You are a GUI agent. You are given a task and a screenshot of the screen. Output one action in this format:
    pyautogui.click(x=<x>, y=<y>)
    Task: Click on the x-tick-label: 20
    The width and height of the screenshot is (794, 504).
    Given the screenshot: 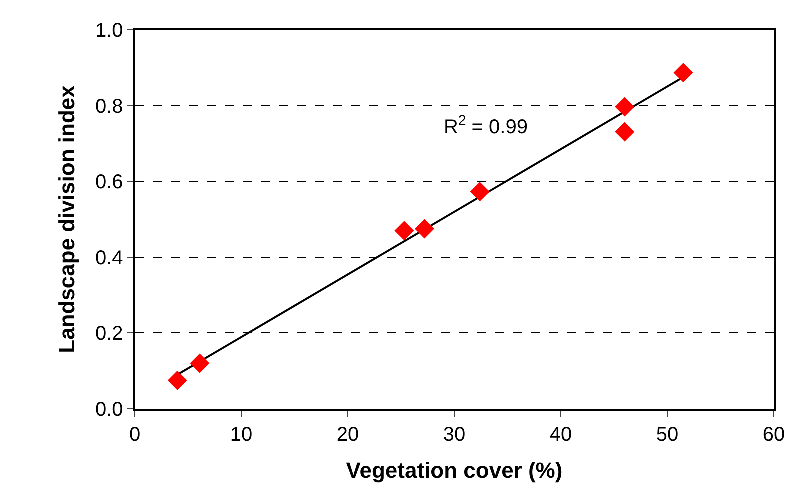 What is the action you would take?
    pyautogui.click(x=348, y=435)
    